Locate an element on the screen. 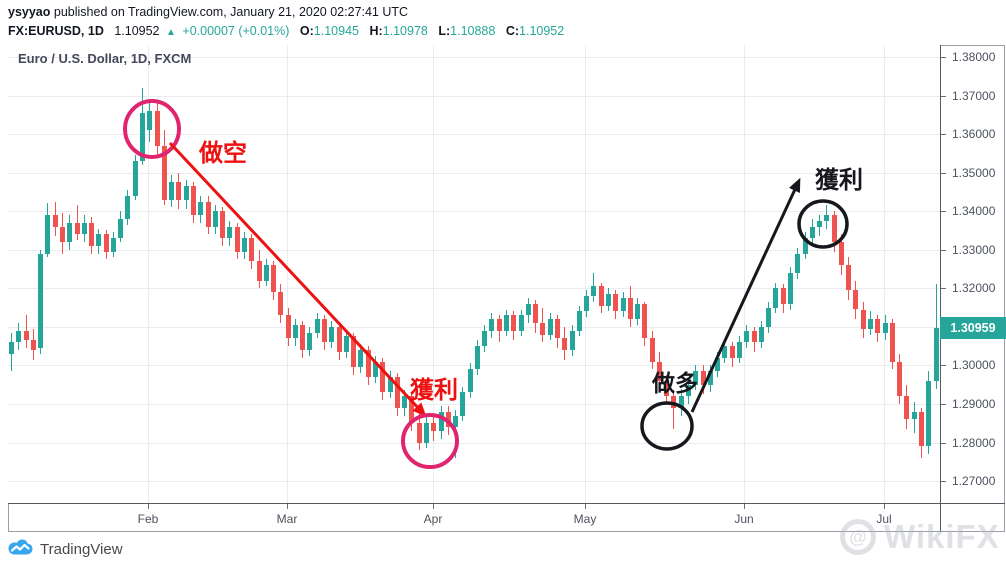 The image size is (1006, 571). chart-title: Euro / U.S. Dollar, 1D, FXCM is located at coordinates (105, 58).